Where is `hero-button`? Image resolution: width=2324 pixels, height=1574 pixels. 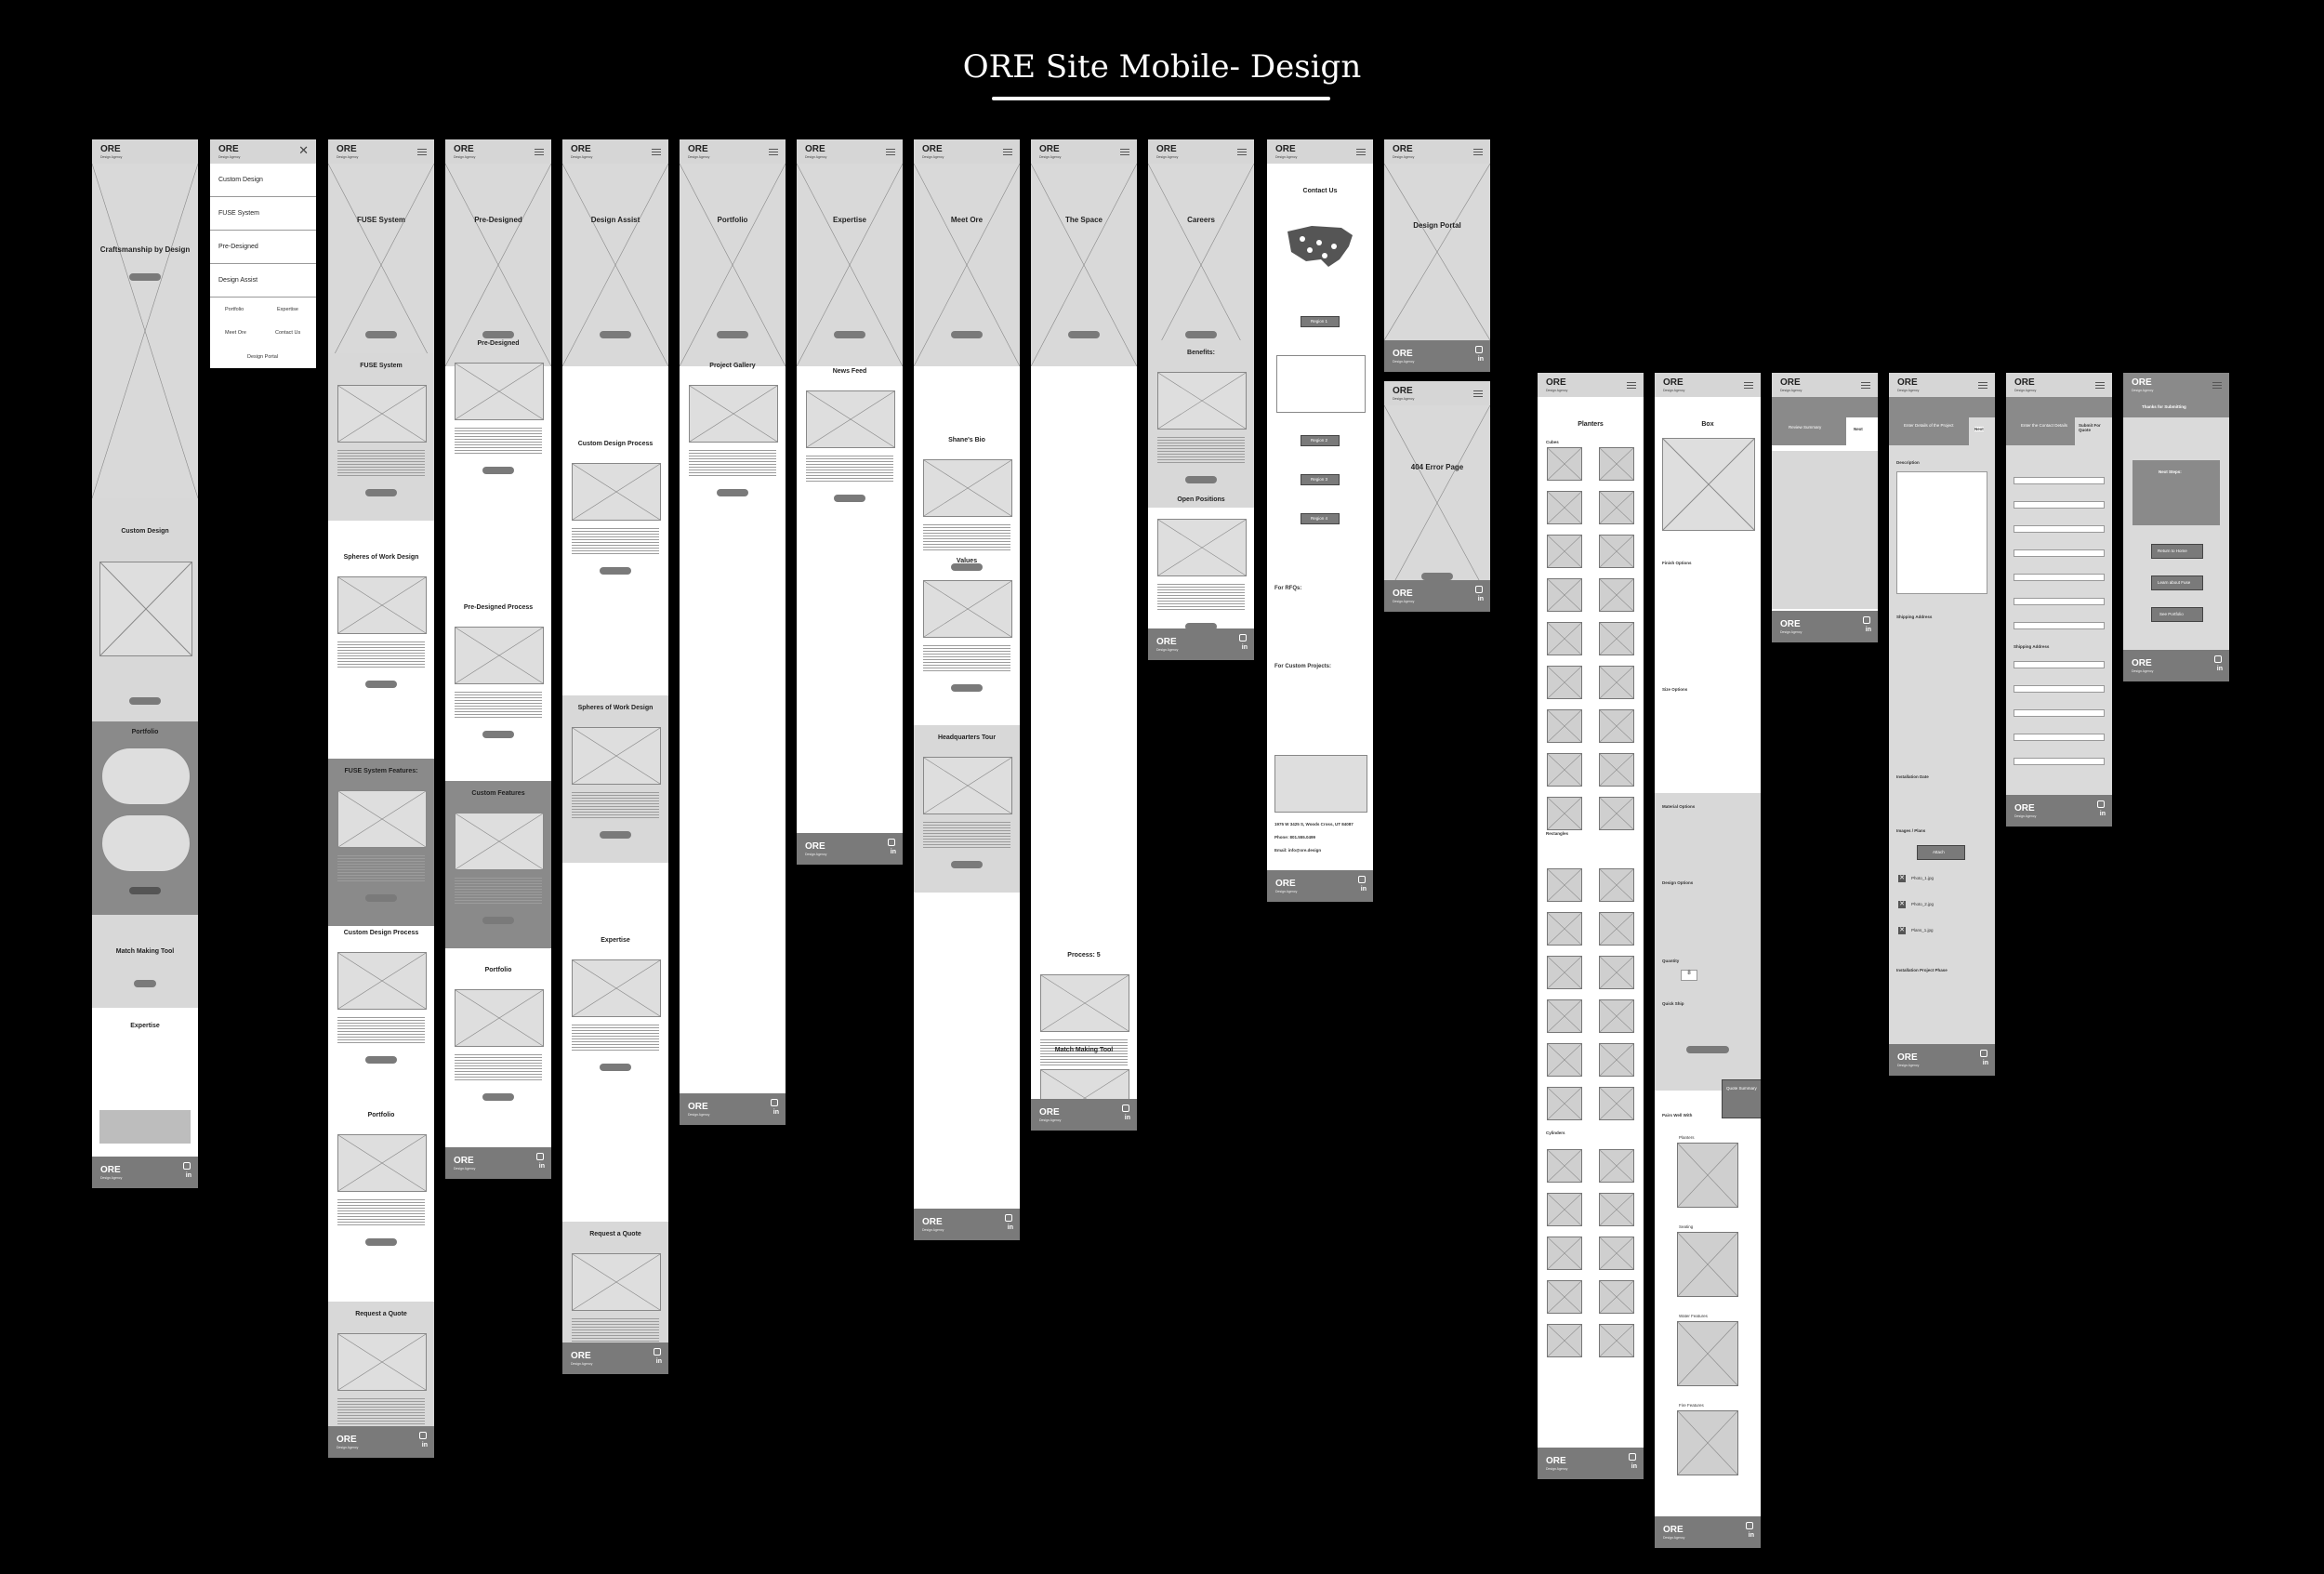
hero-button is located at coordinates (498, 334).